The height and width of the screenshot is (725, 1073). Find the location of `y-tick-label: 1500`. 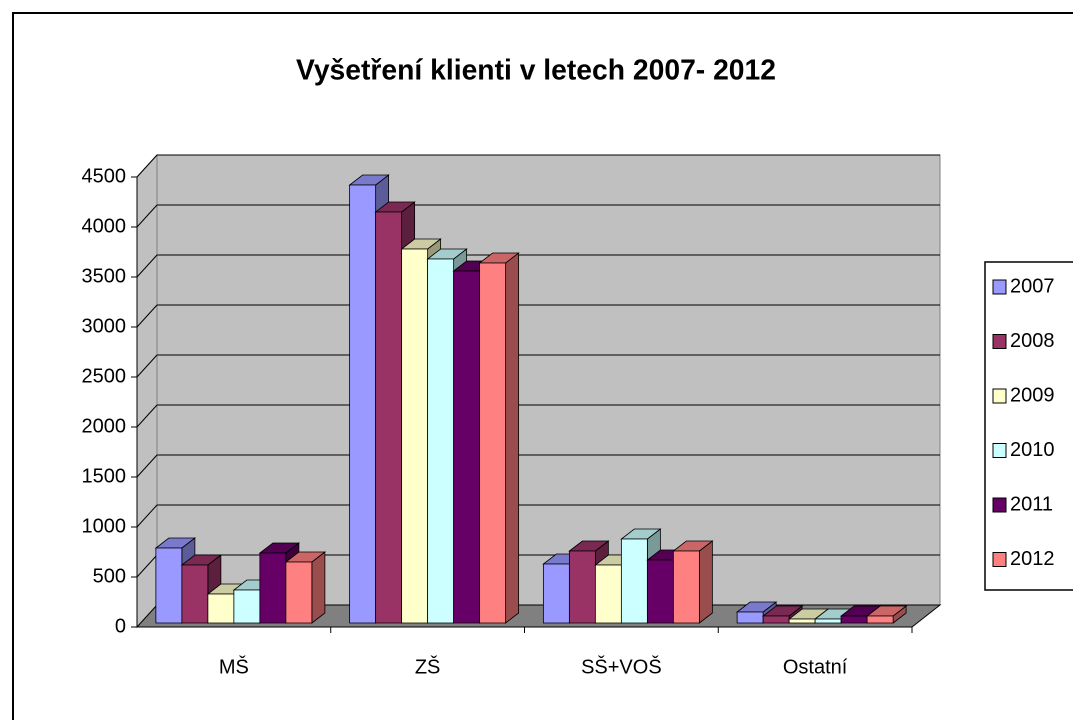

y-tick-label: 1500 is located at coordinates (104, 476).